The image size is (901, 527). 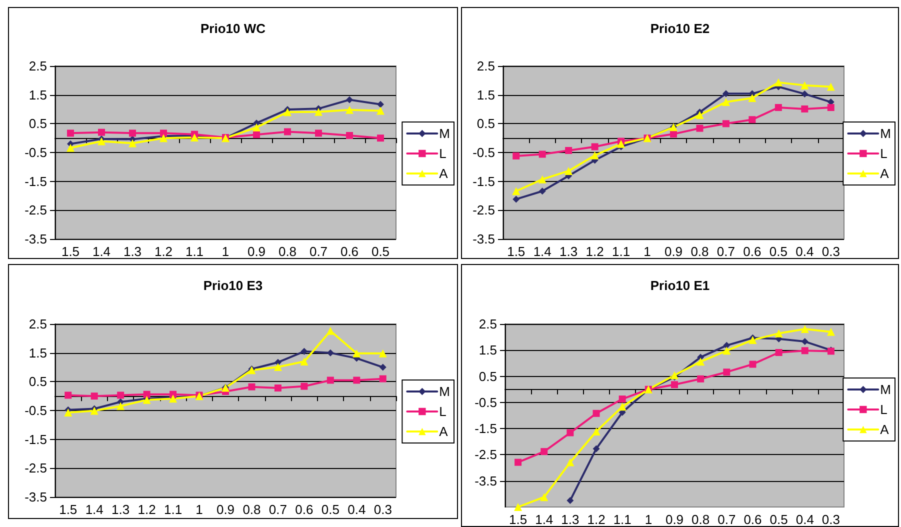 What do you see at coordinates (680, 28) in the screenshot?
I see `chart-title: Prio10 E2` at bounding box center [680, 28].